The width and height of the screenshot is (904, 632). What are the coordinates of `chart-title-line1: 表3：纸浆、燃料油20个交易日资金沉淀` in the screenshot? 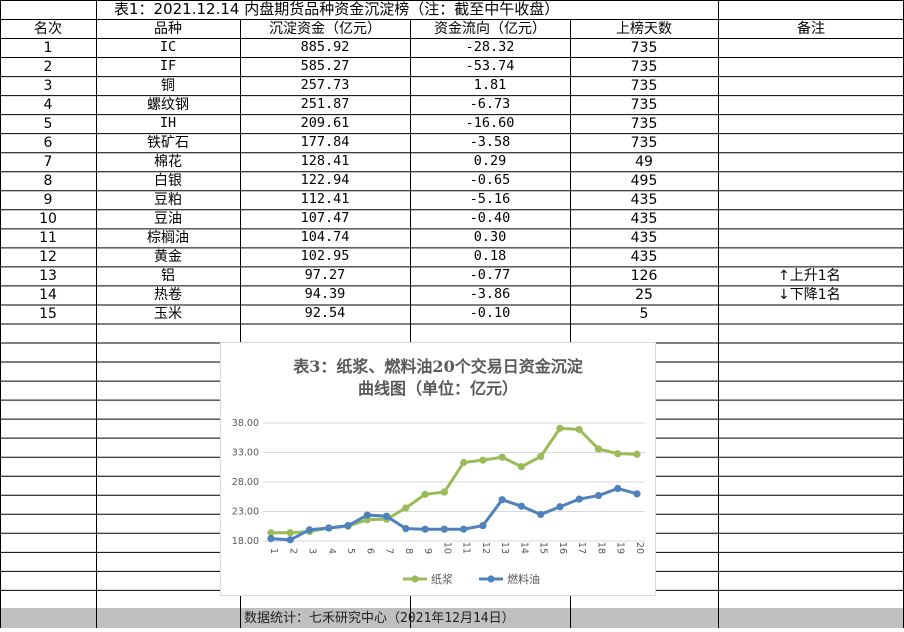 It's located at (438, 366).